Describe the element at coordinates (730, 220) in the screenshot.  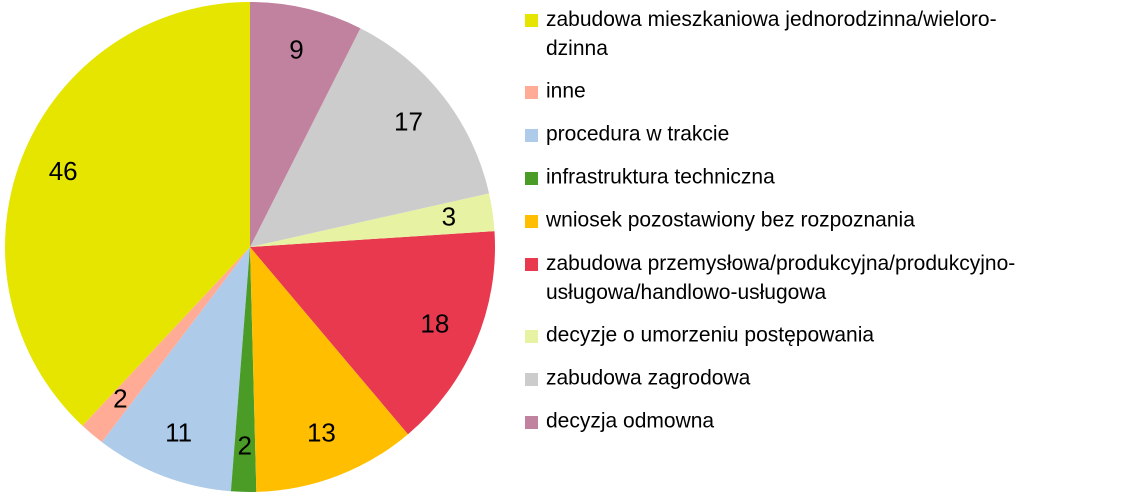
I see `legend-label: wniosek pozostawiony bez rozpoznania` at that location.